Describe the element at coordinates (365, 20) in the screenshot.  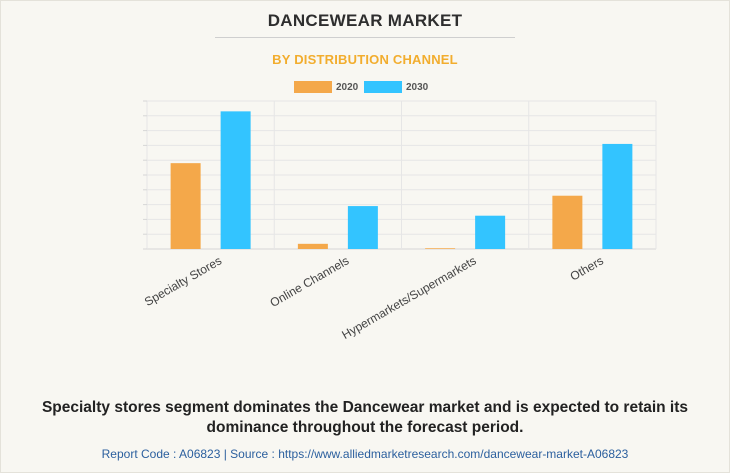
I see `chart-title: DANCEWEAR MARKET` at that location.